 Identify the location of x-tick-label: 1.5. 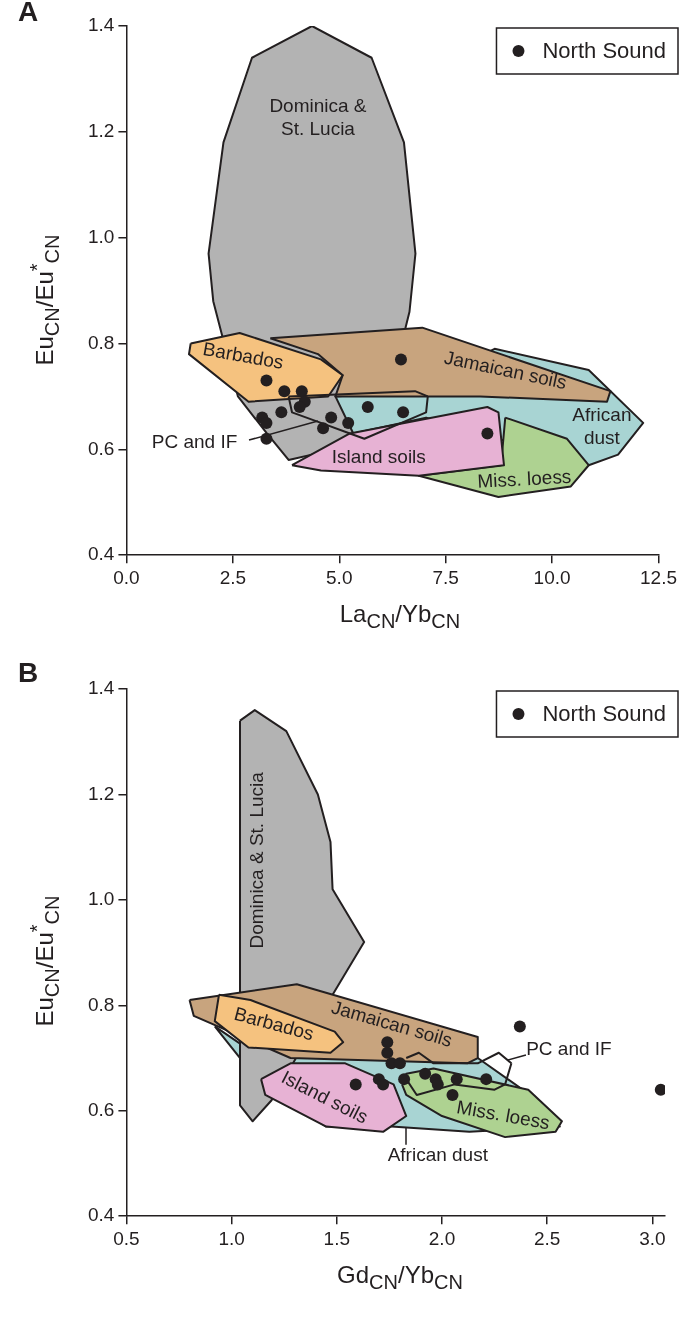
(337, 1238).